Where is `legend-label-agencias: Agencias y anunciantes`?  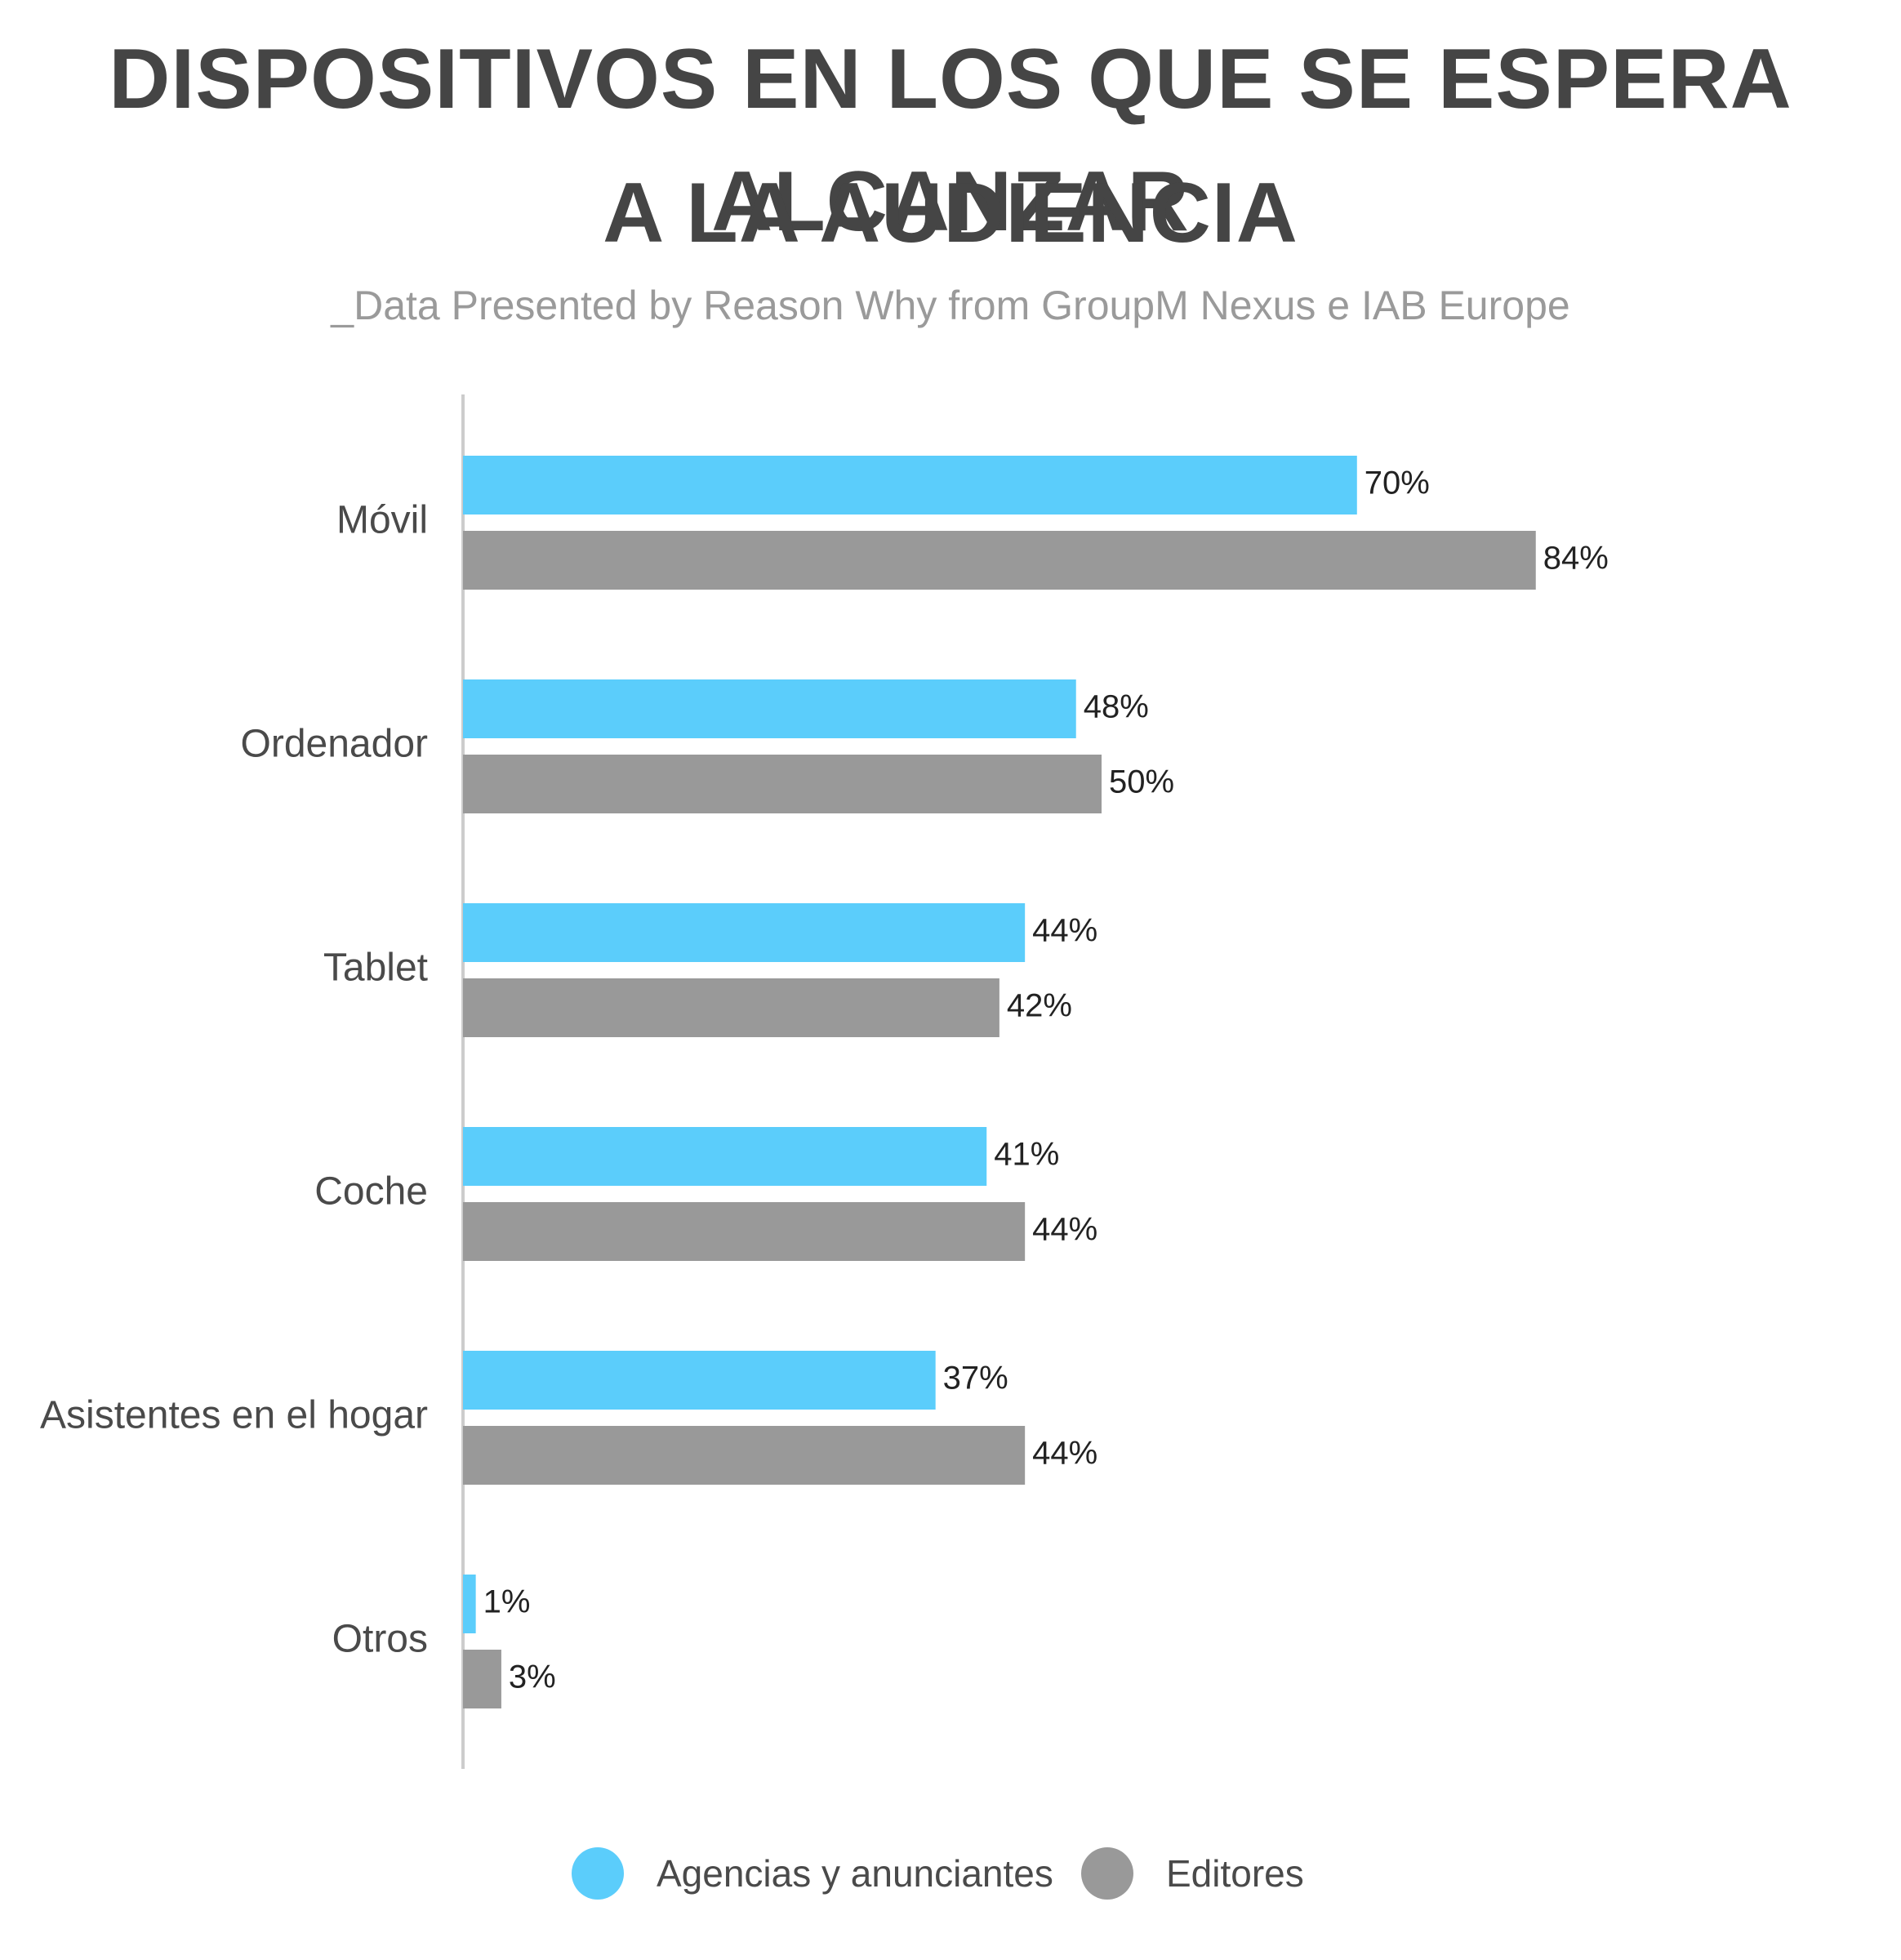
legend-label-agencias: Agencias y anunciantes is located at coordinates (855, 1873).